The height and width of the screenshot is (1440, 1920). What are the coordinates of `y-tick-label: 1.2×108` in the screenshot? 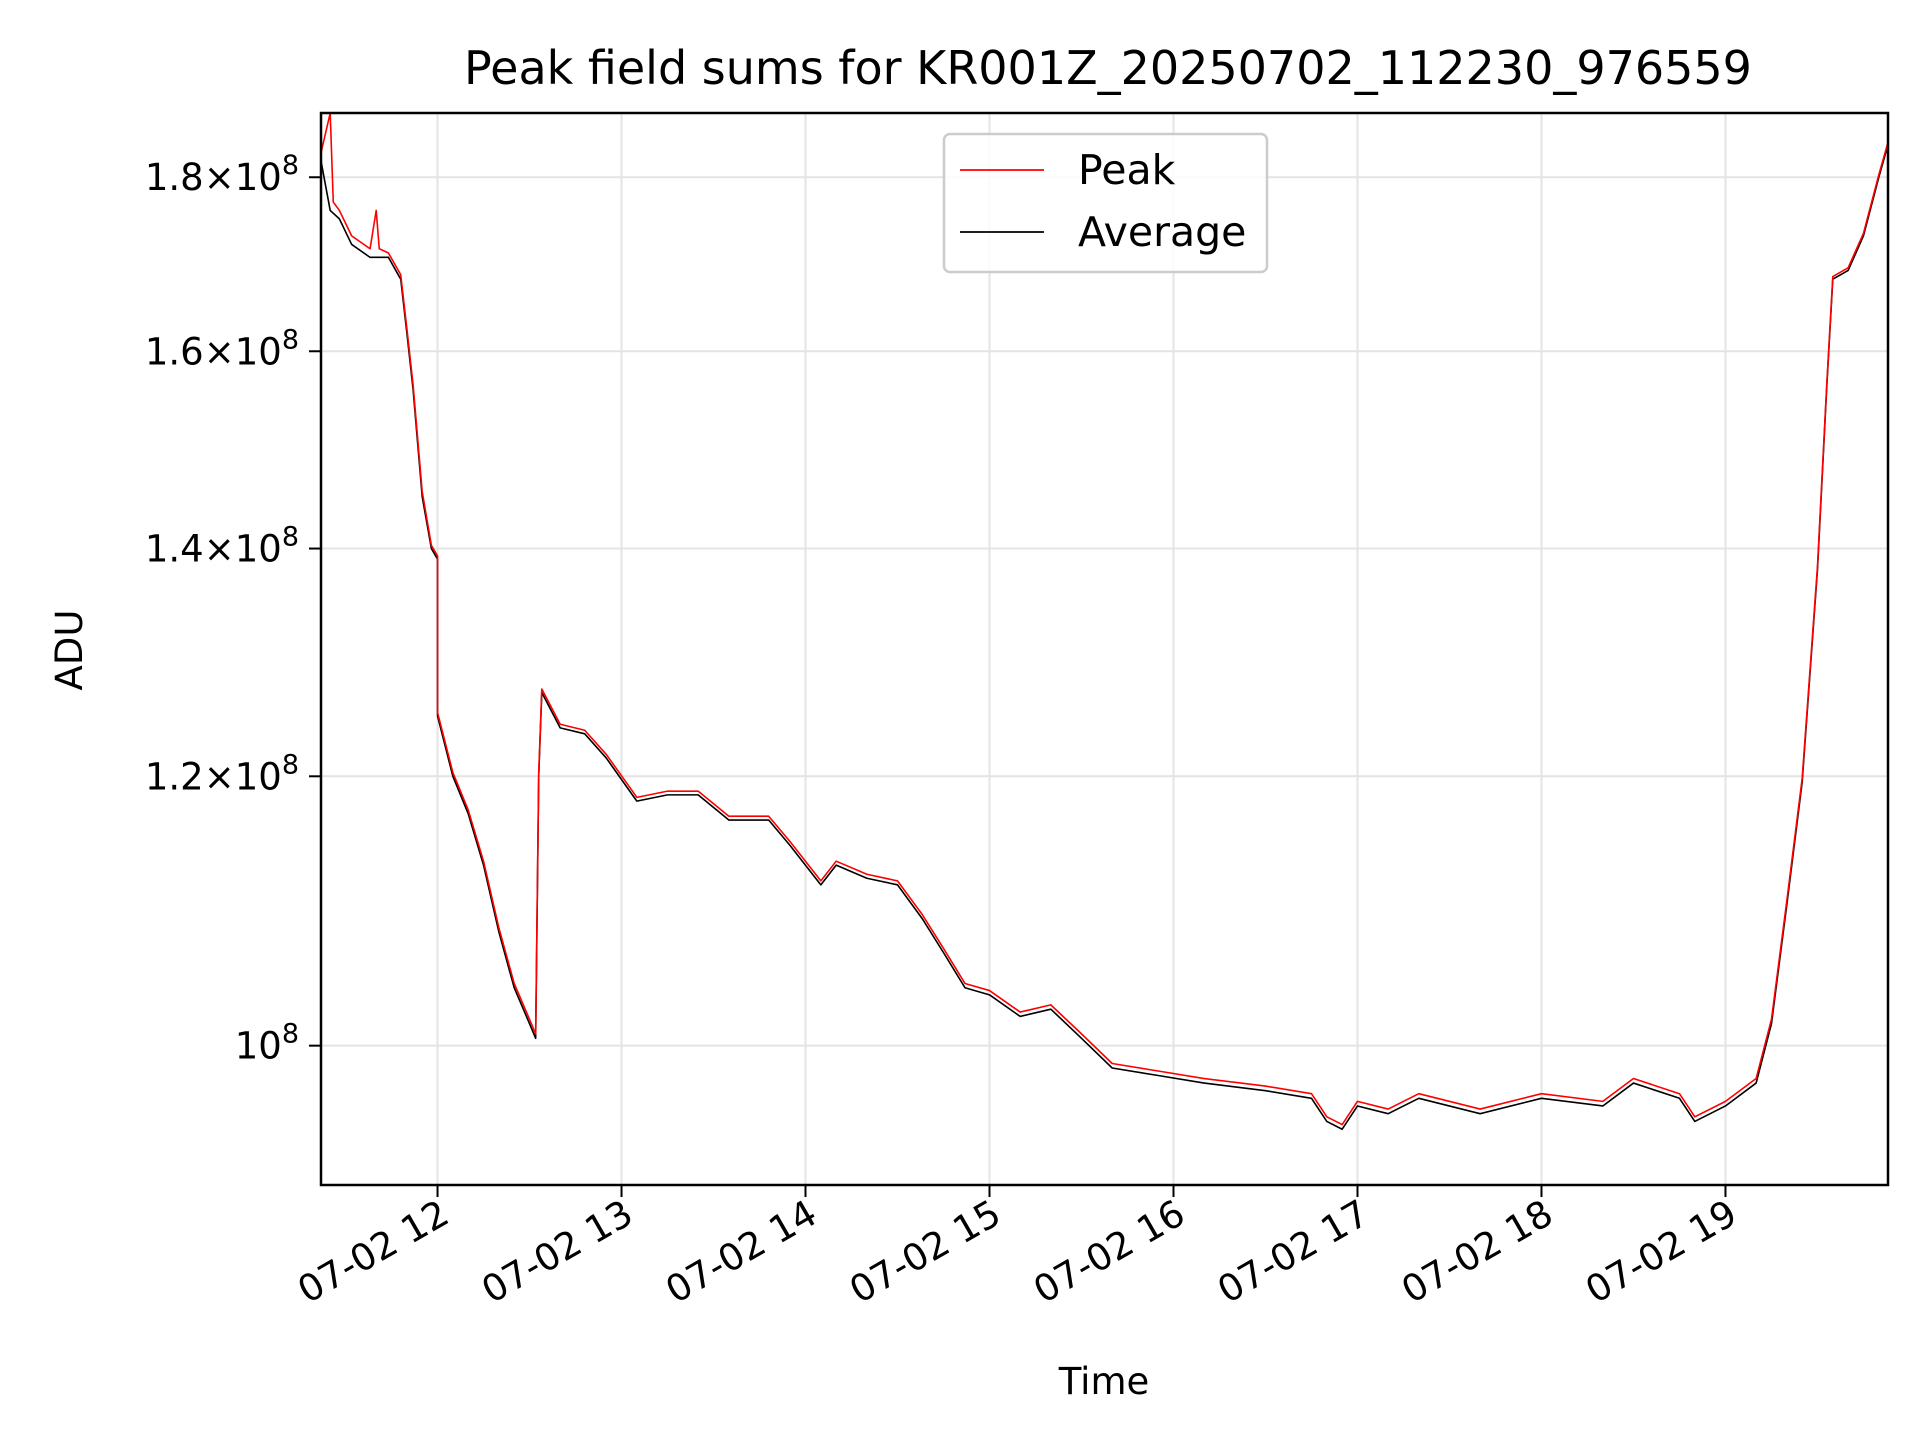 It's located at (222, 773).